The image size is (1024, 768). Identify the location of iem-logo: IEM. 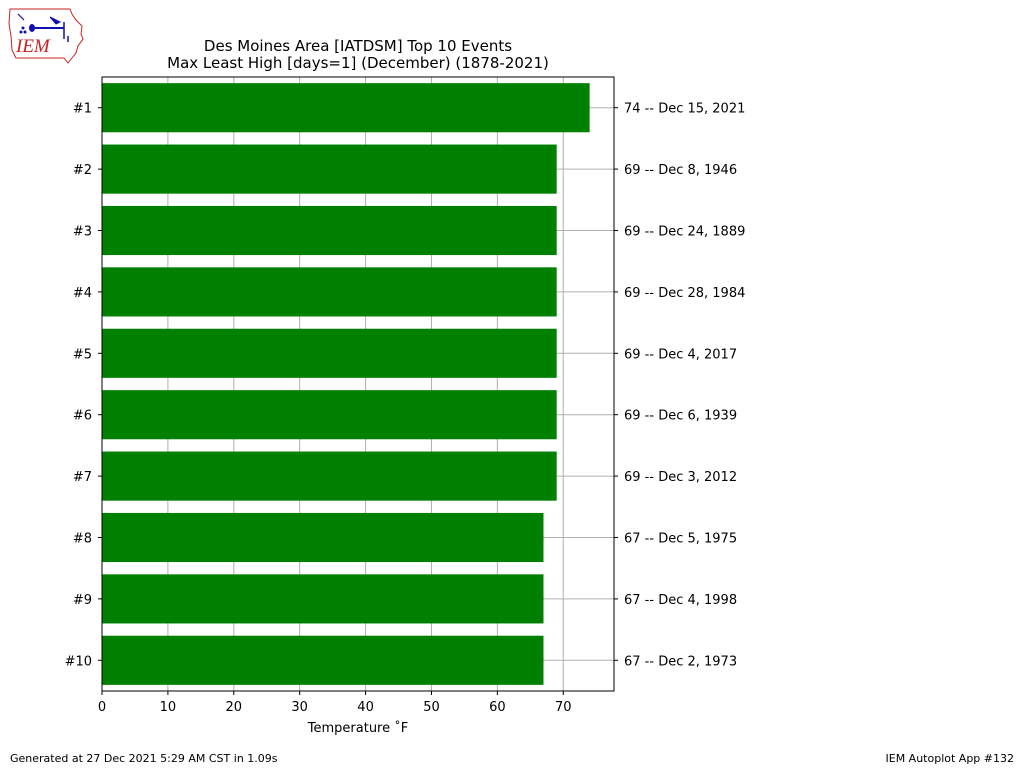
(46, 36).